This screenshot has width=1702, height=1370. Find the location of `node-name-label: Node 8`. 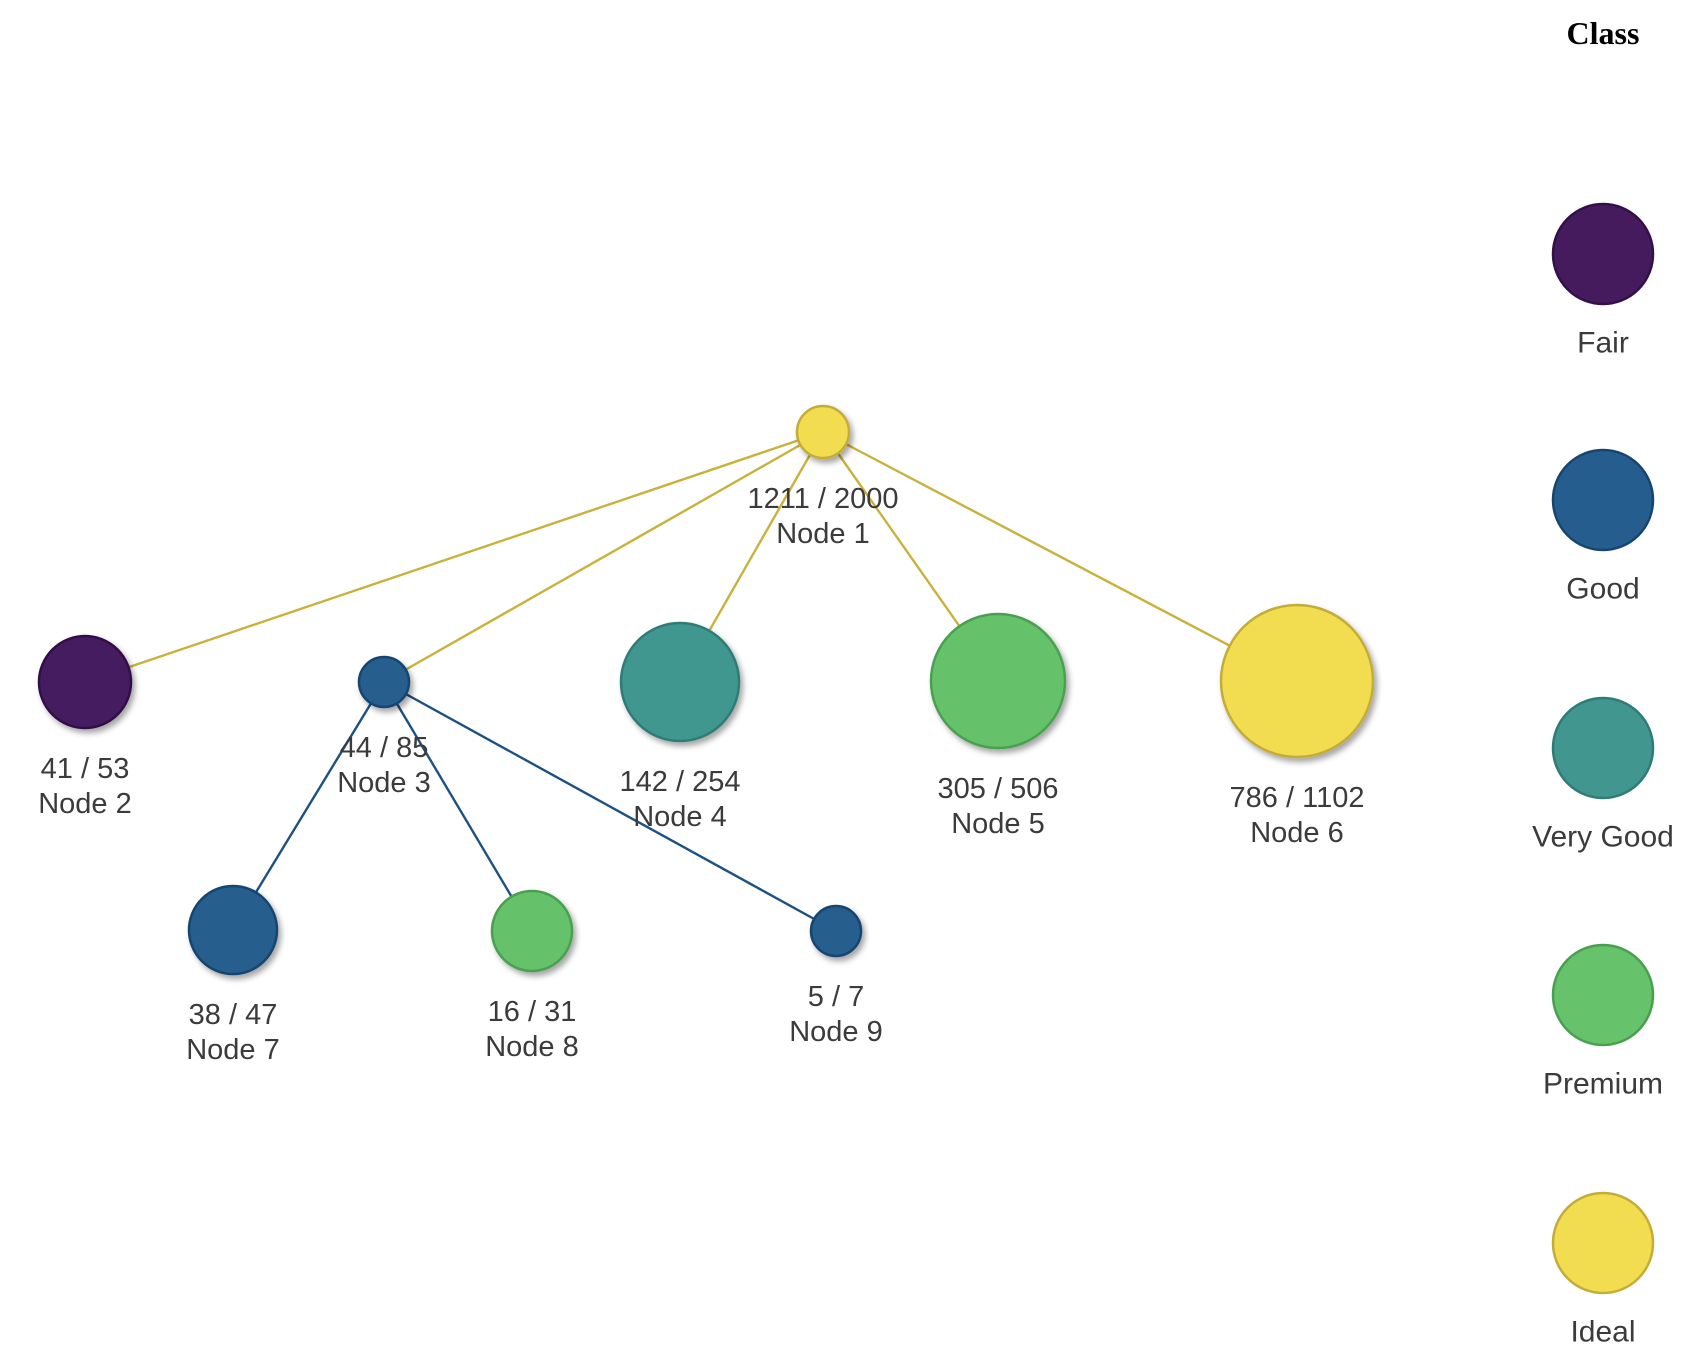

node-name-label: Node 8 is located at coordinates (532, 1047).